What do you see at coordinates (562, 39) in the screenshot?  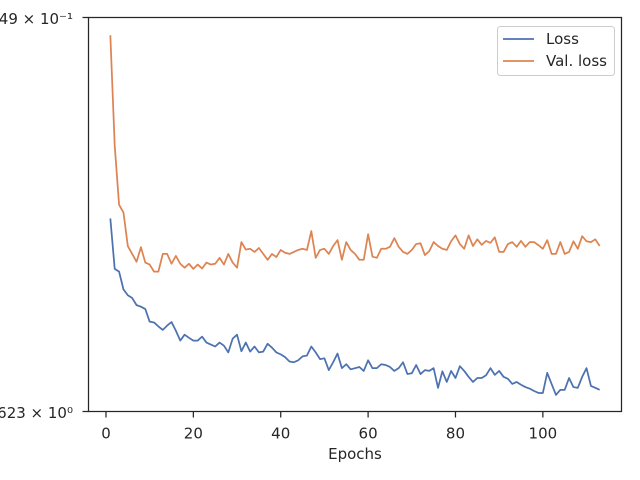 I see `legend-label-loss: Loss` at bounding box center [562, 39].